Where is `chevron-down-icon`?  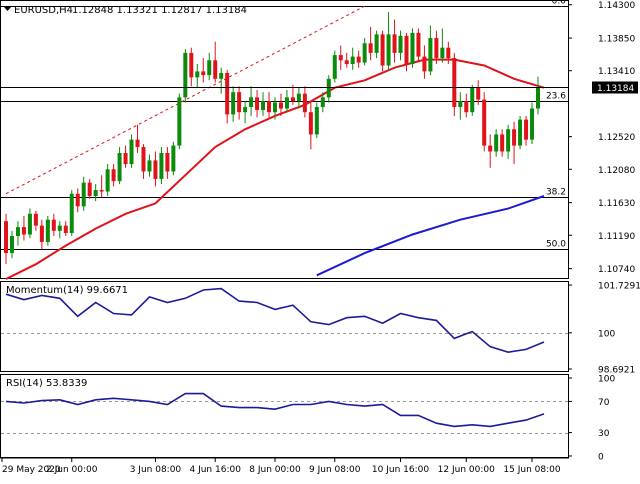 chevron-down-icon is located at coordinates (7, 9).